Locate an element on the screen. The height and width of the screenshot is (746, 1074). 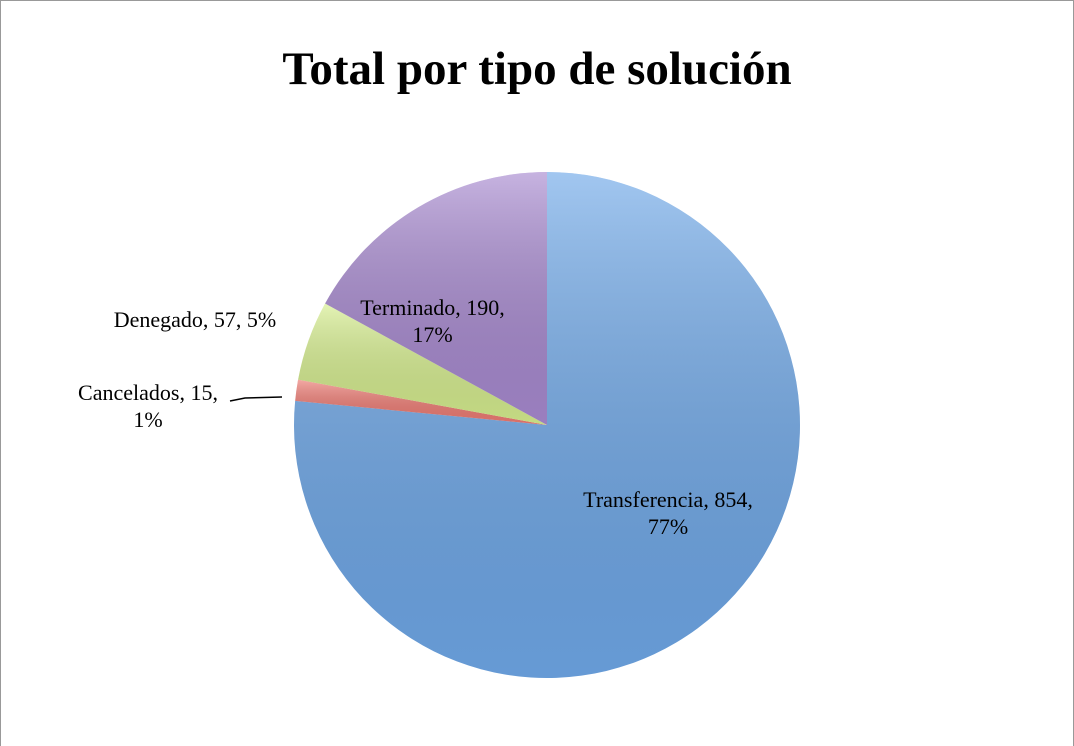
data-label: Transferencia, 854, 77% is located at coordinates (668, 513).